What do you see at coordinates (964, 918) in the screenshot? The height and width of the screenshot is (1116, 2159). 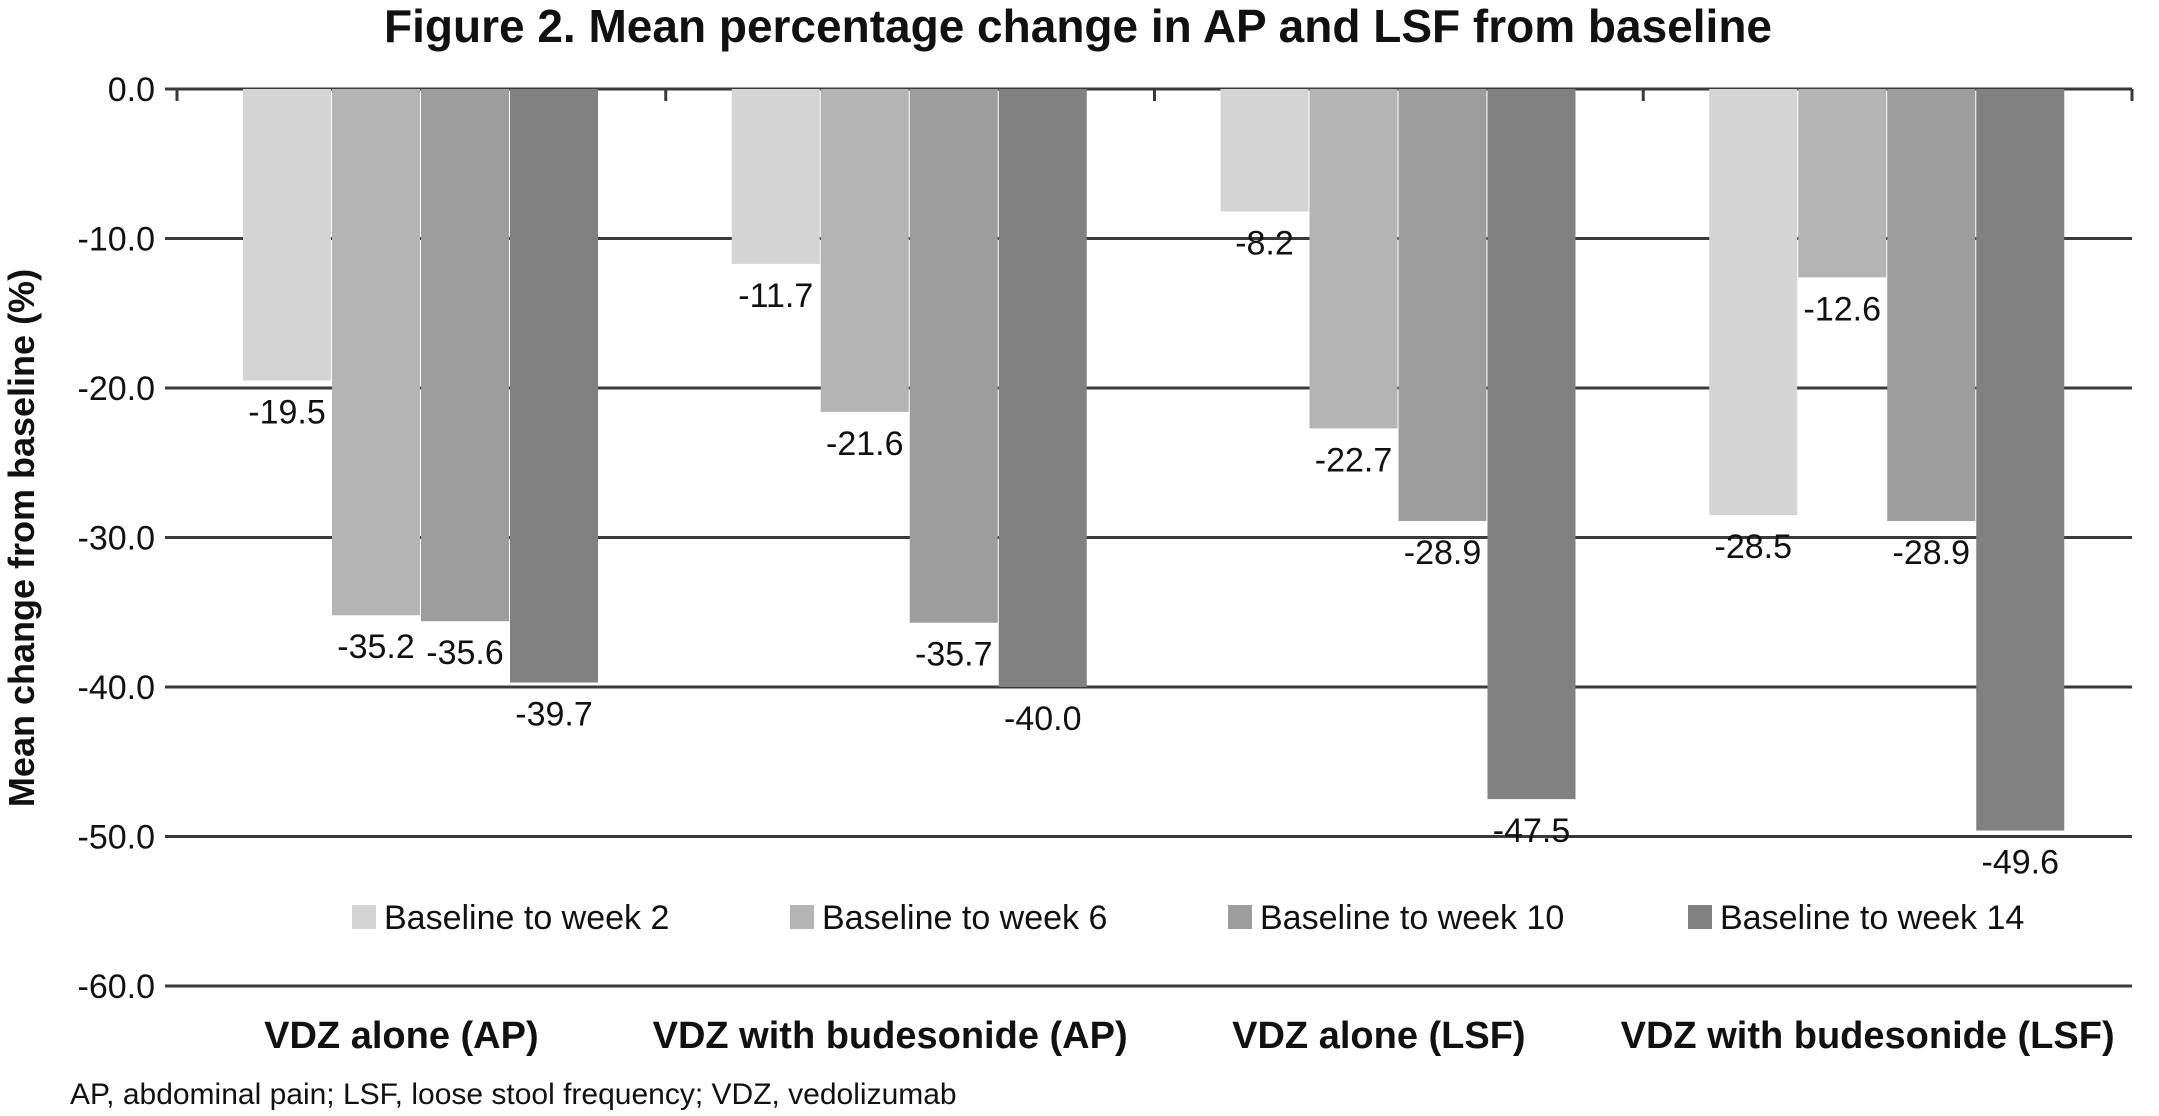 I see `legend-label: Baseline to week 6` at bounding box center [964, 918].